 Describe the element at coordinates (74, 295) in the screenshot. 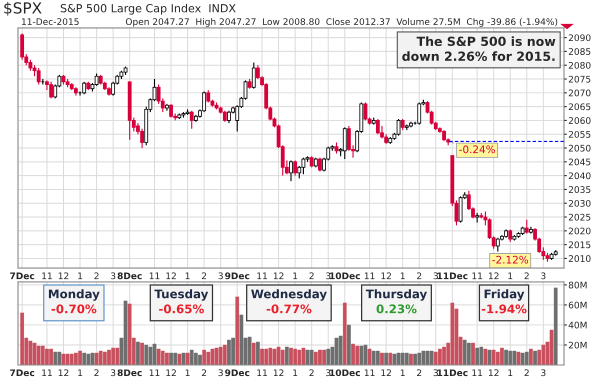

I see `annotation: Monday` at that location.